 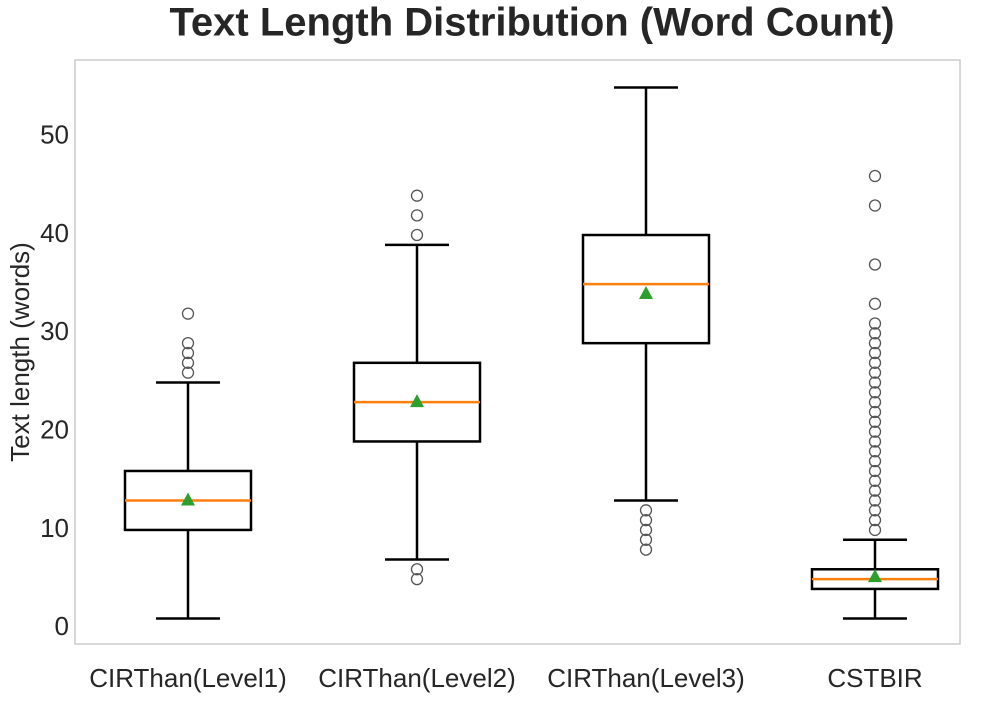 What do you see at coordinates (54, 135) in the screenshot?
I see `y-tick-label: 50` at bounding box center [54, 135].